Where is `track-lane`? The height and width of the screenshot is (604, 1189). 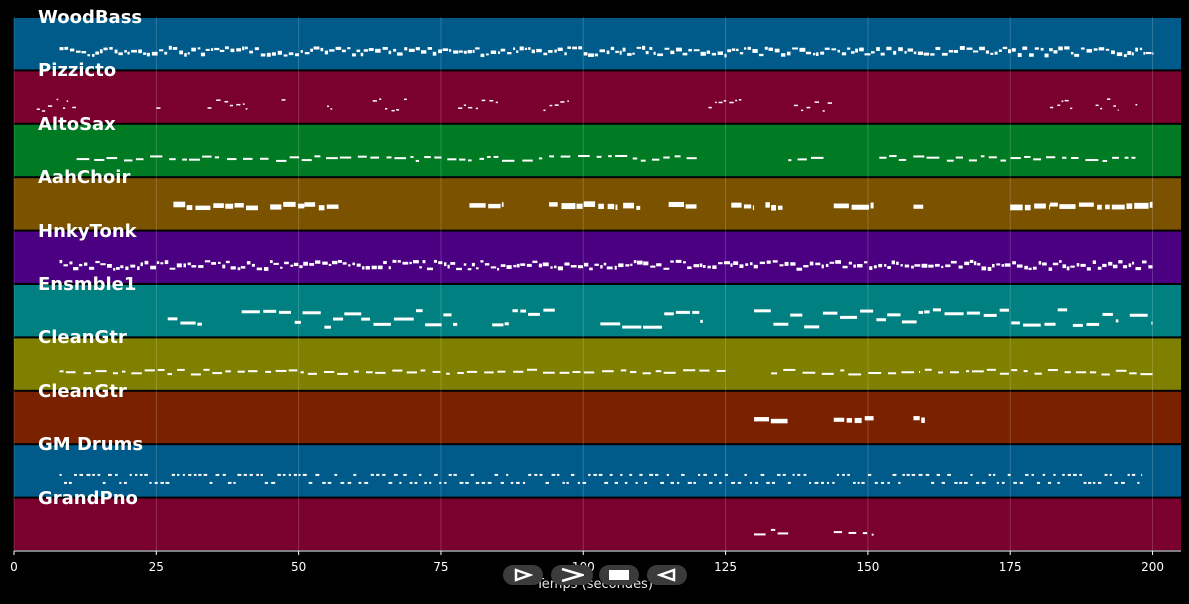 track-lane is located at coordinates (597, 417).